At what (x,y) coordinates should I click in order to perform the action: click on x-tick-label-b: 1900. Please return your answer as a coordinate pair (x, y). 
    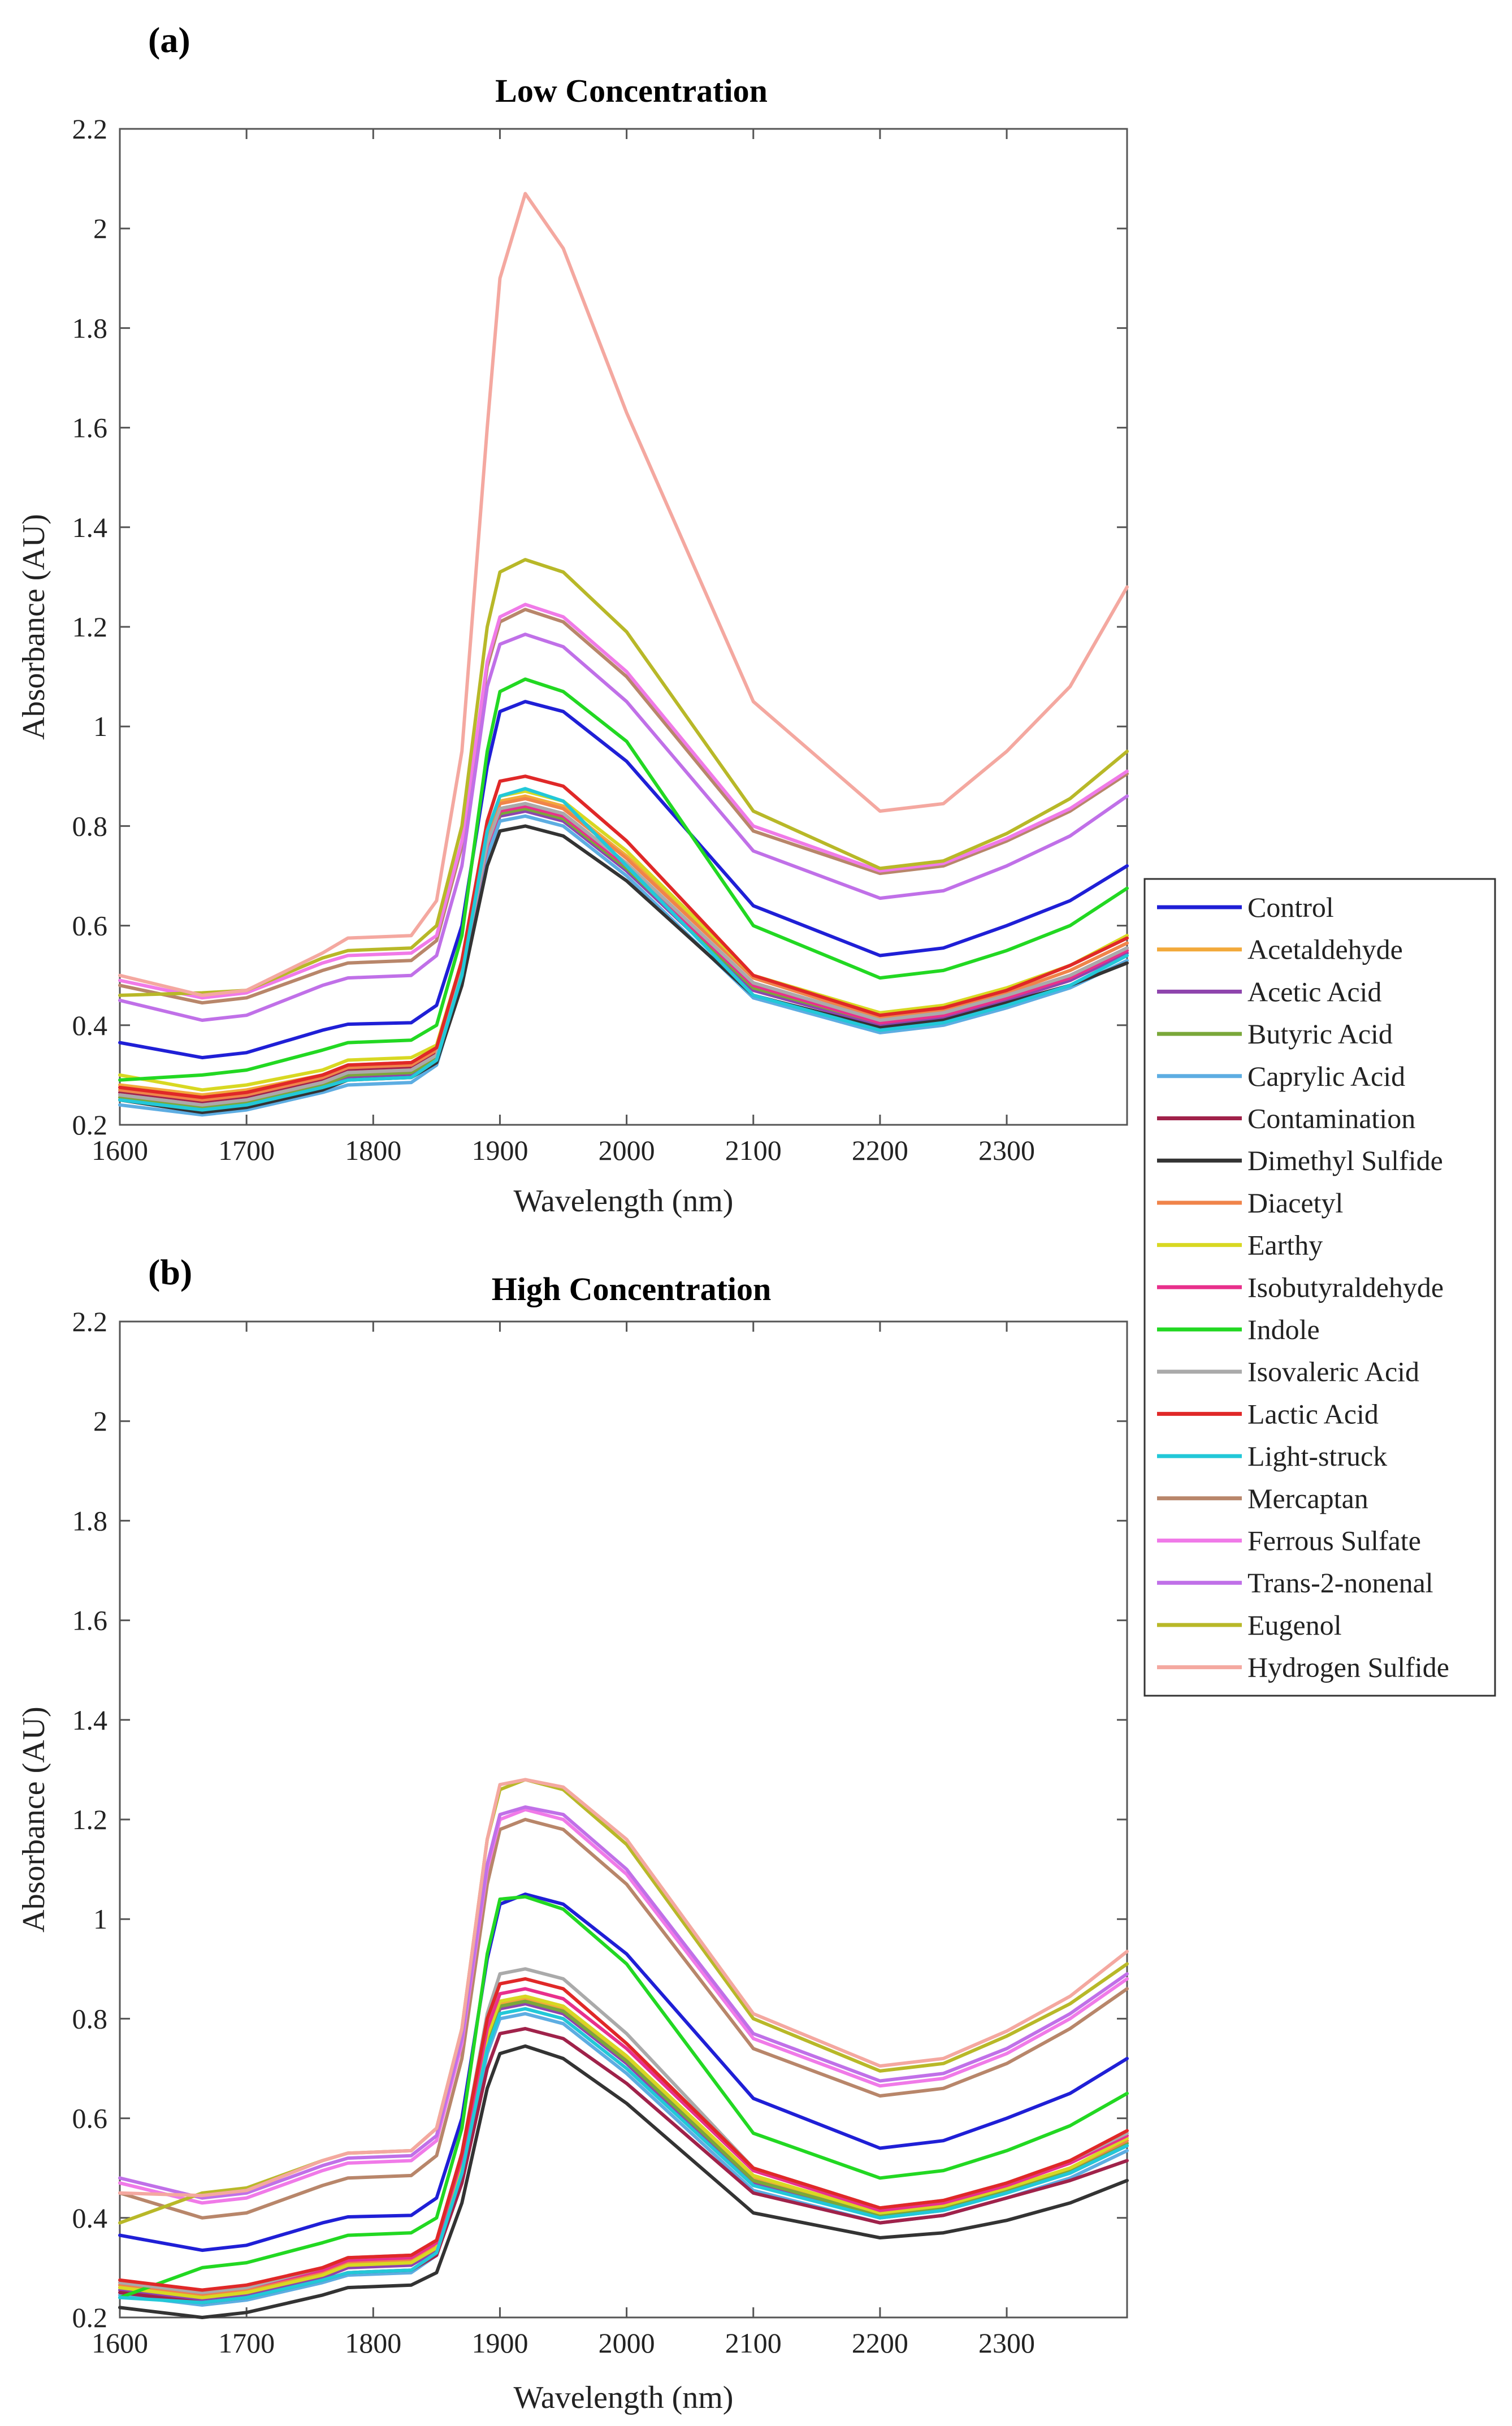
    Looking at the image, I should click on (499, 2343).